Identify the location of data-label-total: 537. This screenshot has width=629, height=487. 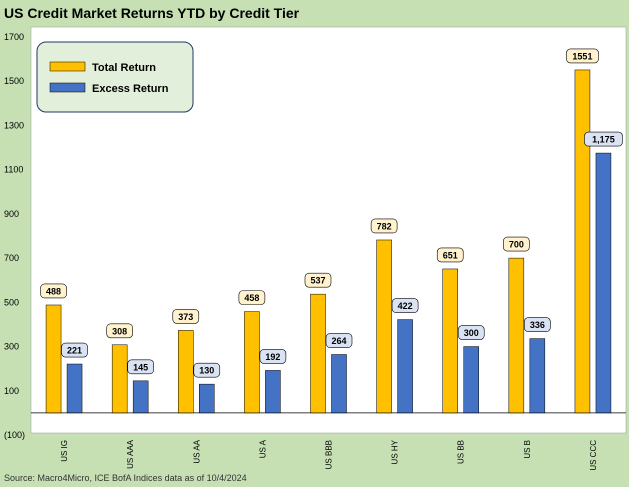
(317, 281).